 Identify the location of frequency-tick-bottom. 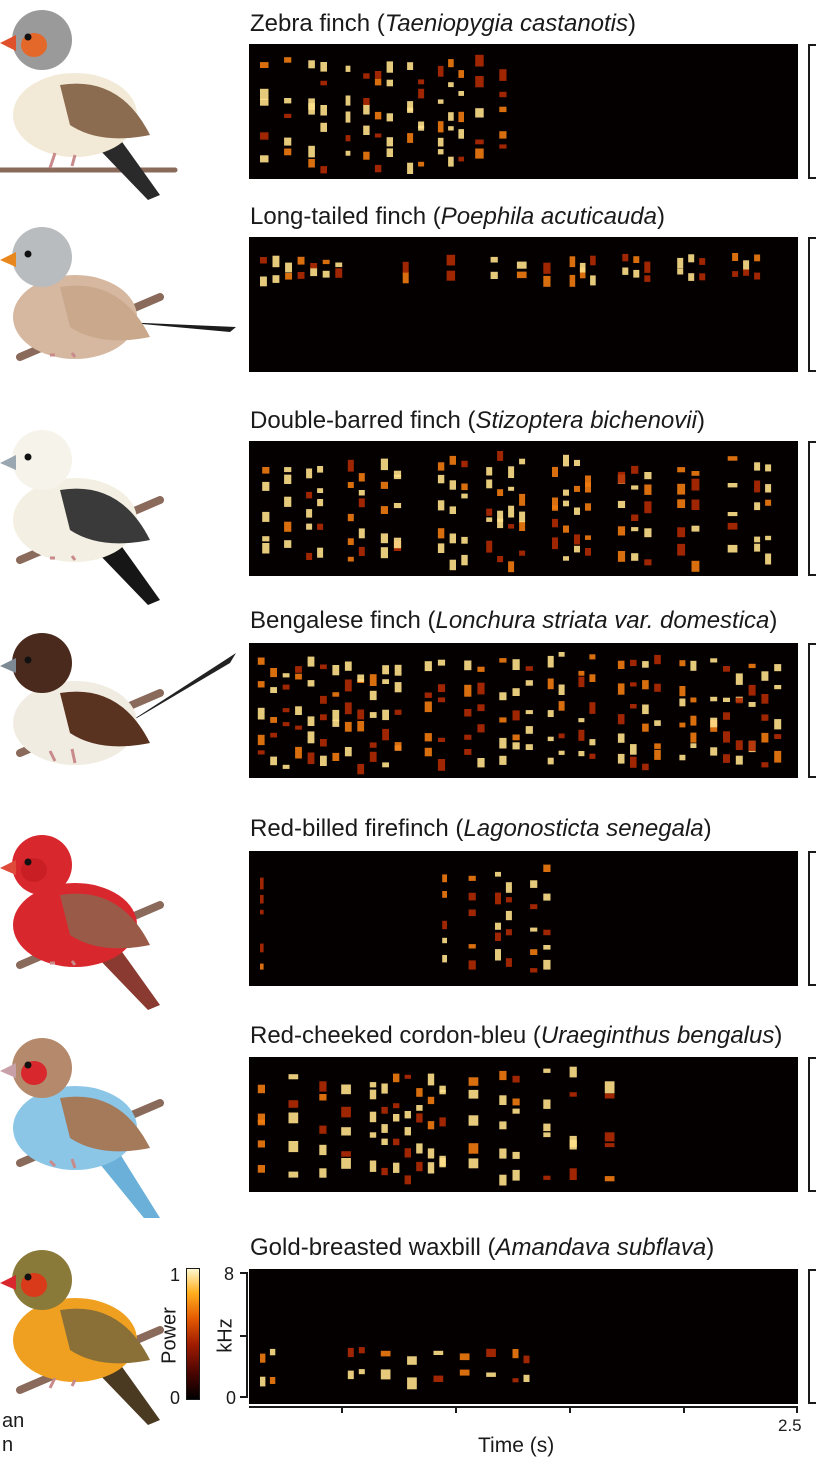
(244, 1397).